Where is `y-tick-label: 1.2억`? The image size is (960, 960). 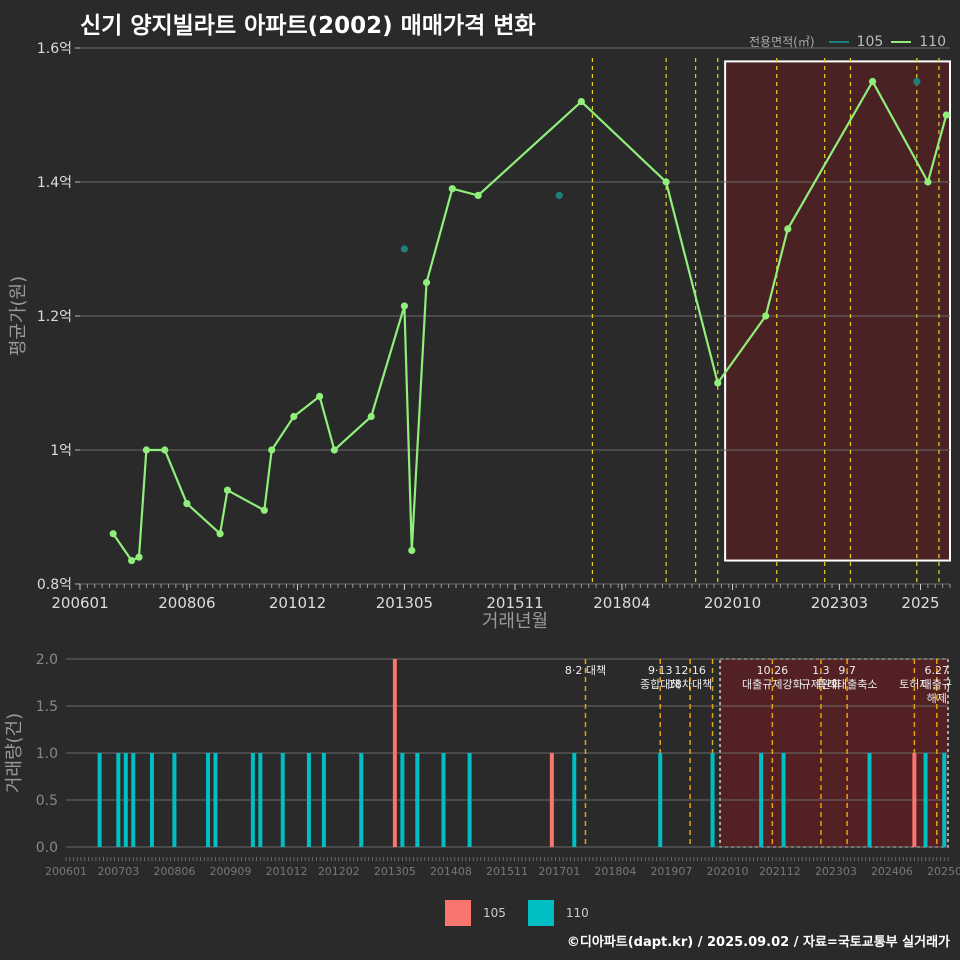
y-tick-label: 1.2억 is located at coordinates (54, 317).